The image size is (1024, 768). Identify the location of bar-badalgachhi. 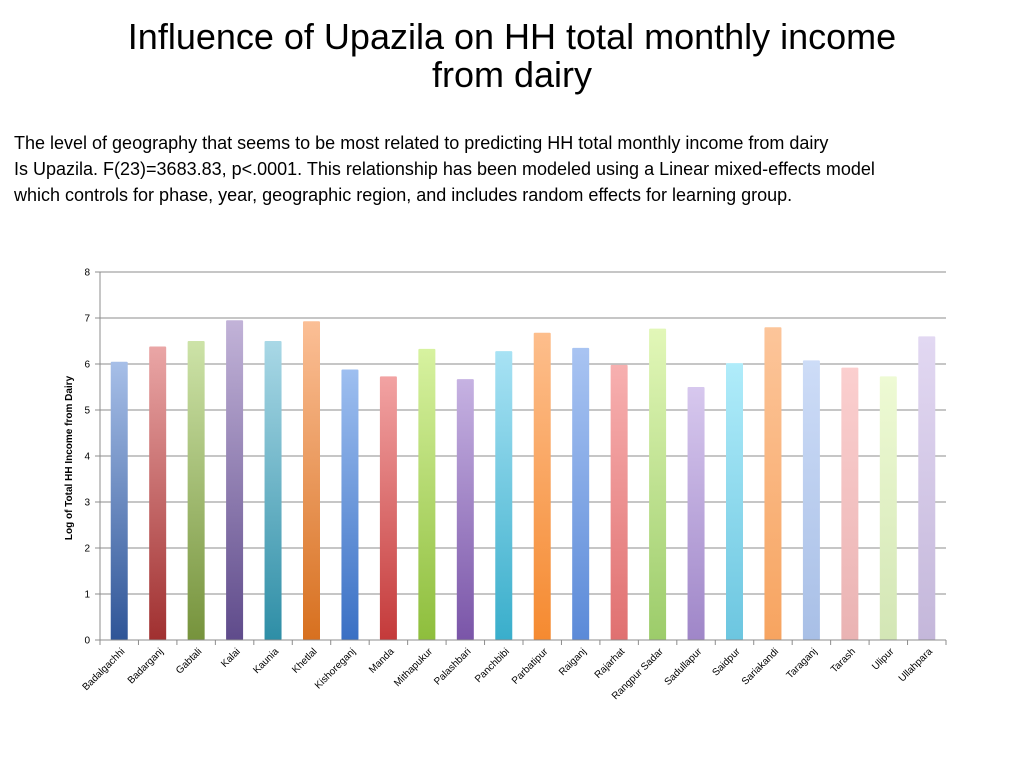
(119, 500).